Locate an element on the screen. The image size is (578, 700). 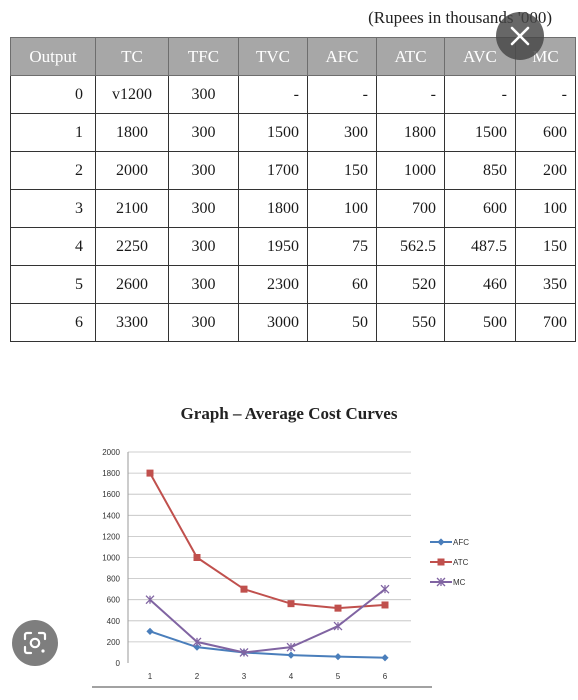
y-tick-label: 400 is located at coordinates (114, 621).